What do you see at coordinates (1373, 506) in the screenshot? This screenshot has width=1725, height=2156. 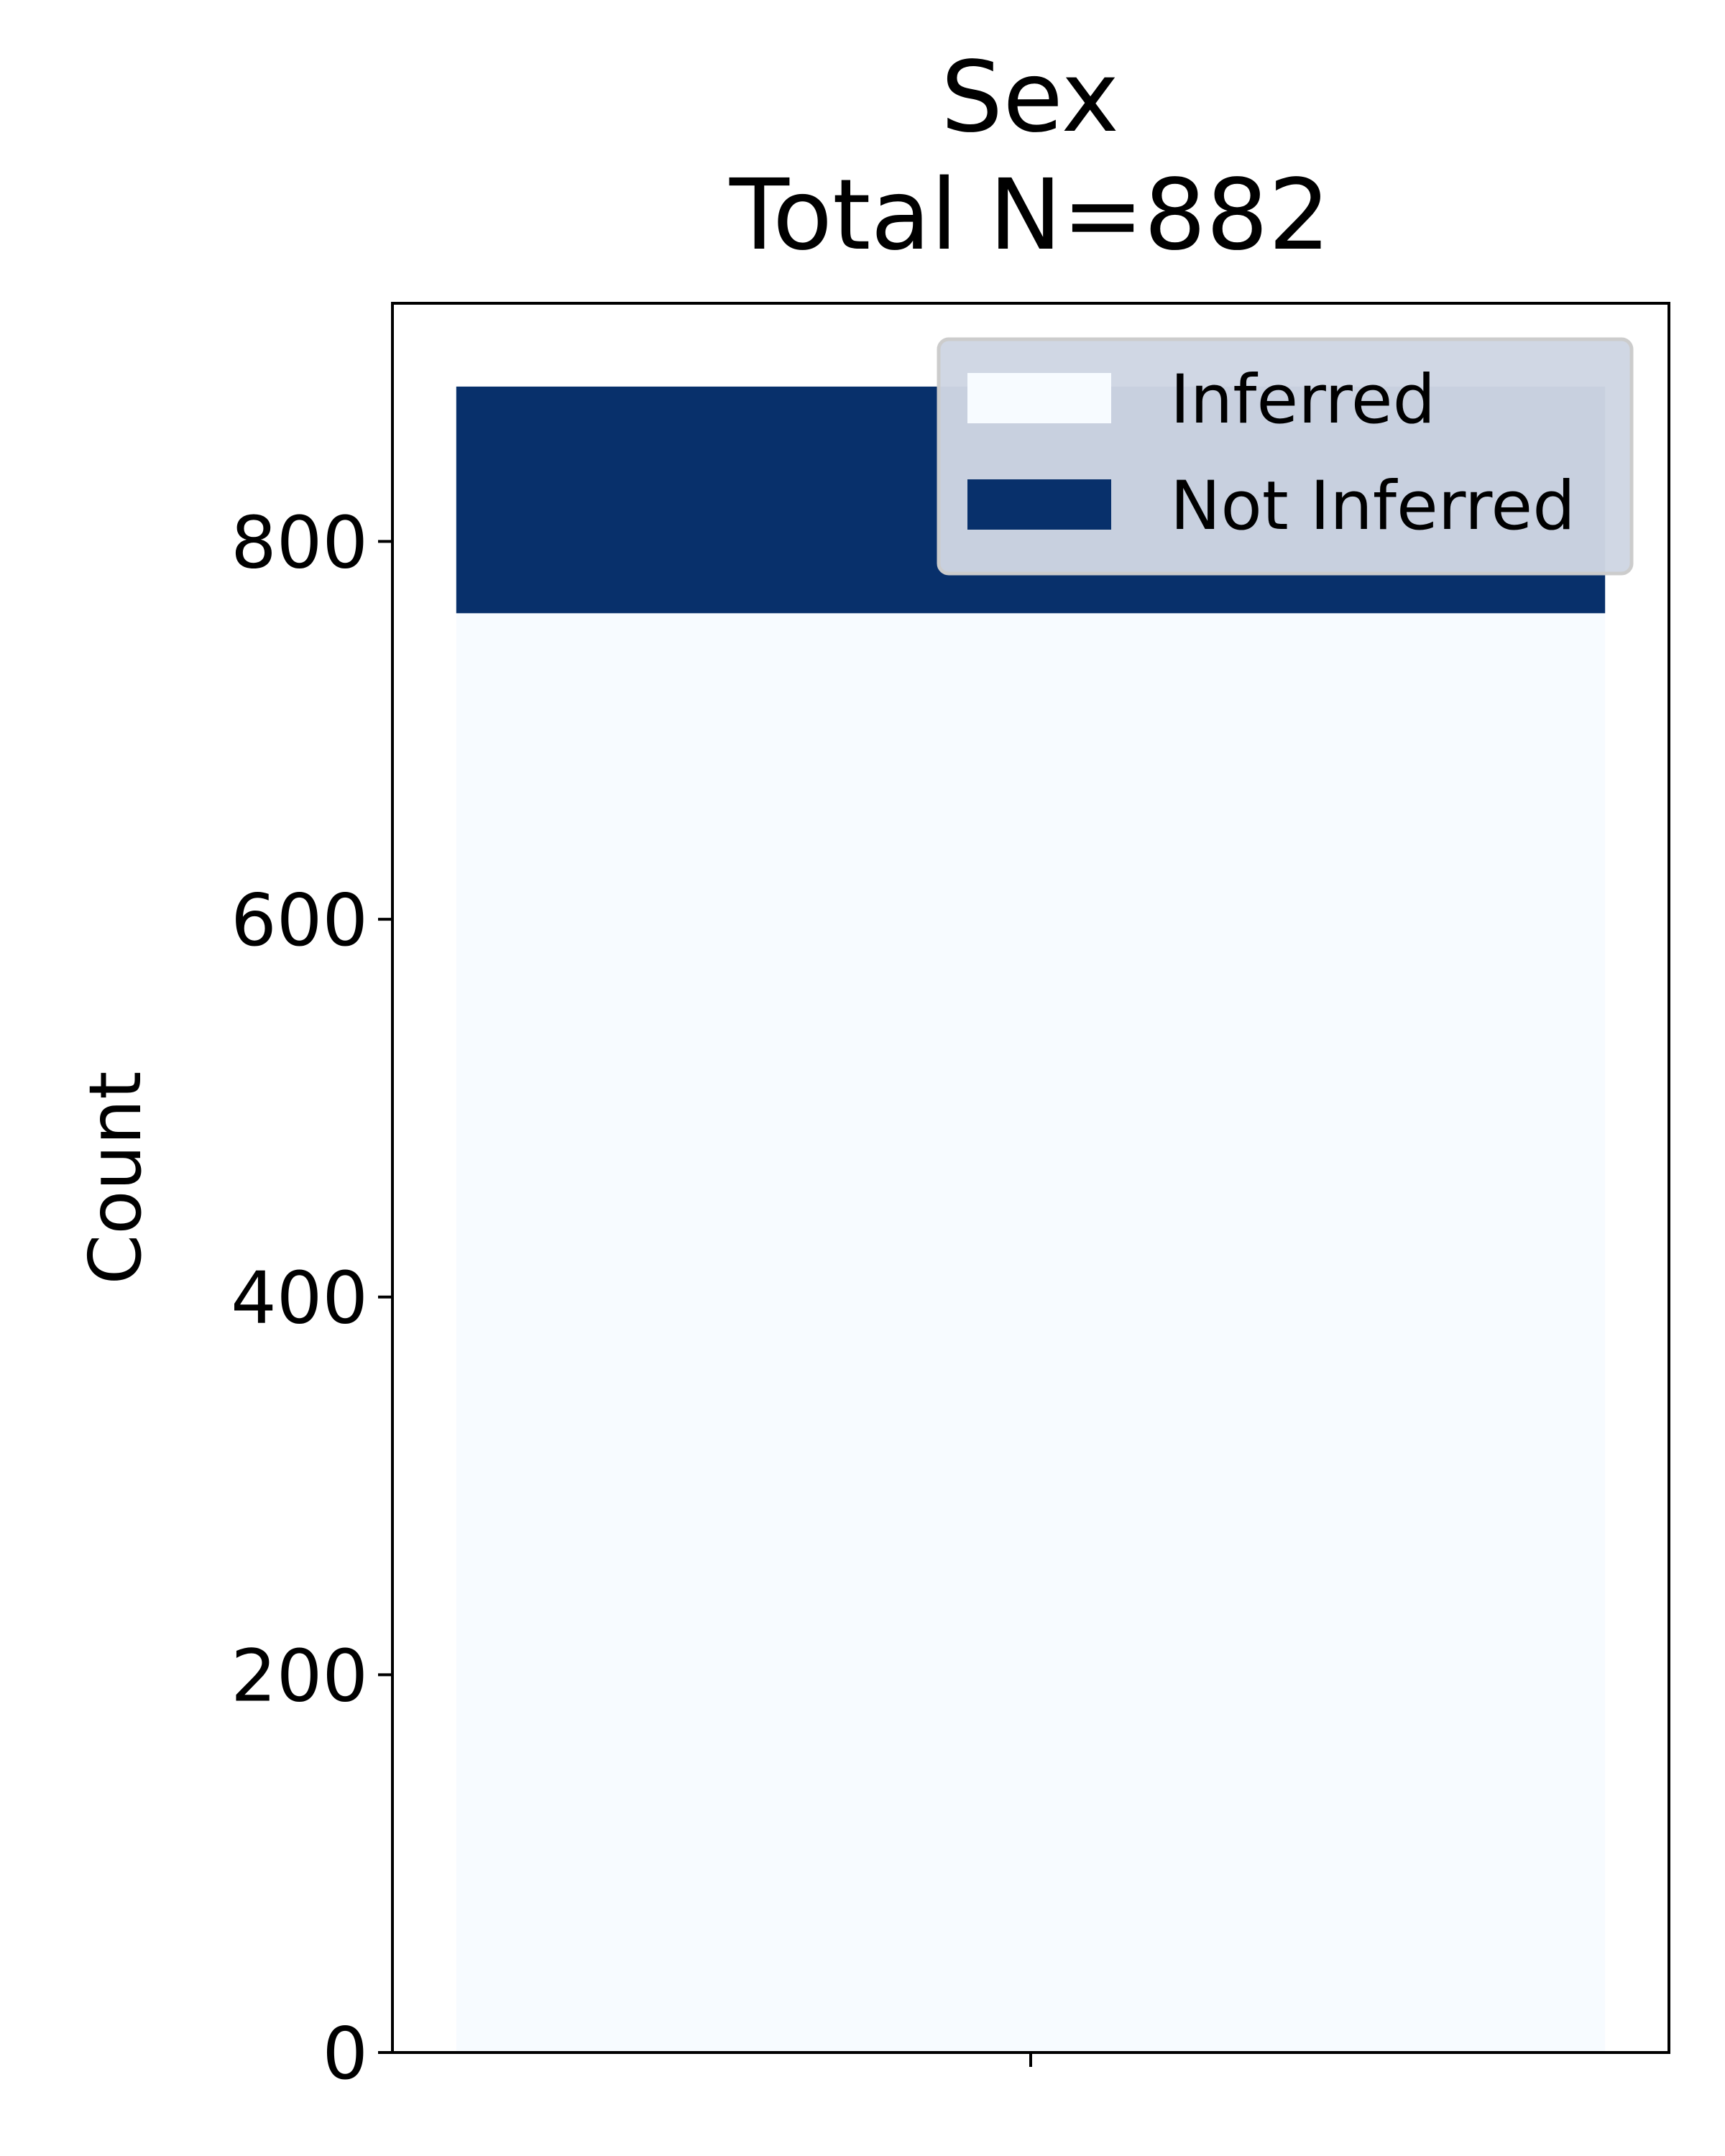 I see `legend-label: Not Inferred` at bounding box center [1373, 506].